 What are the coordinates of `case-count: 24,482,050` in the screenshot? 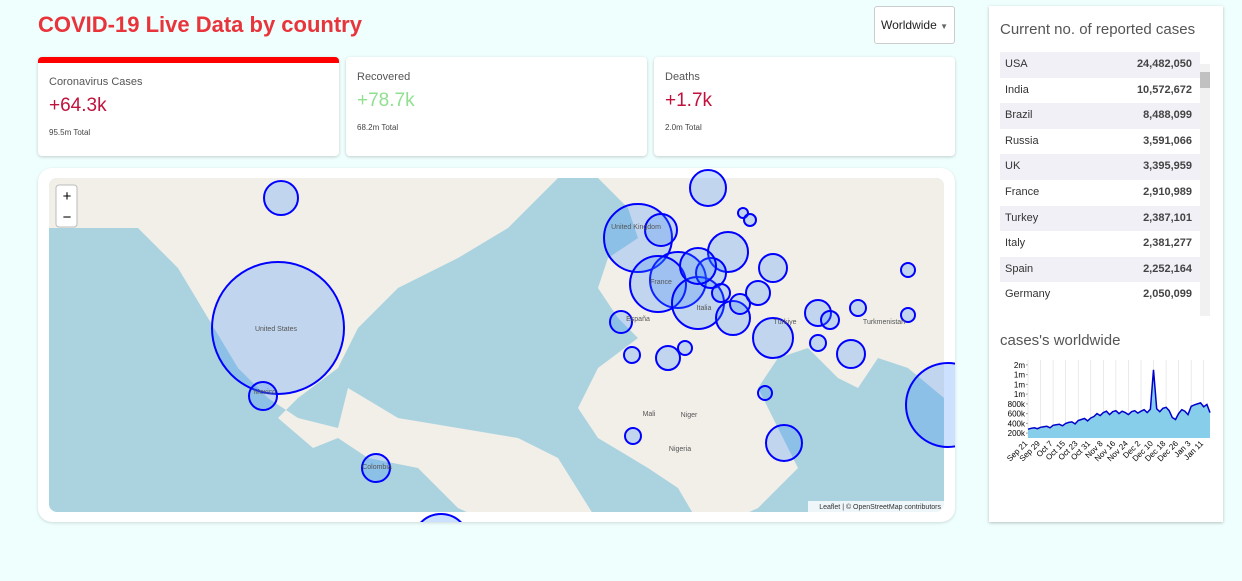 It's located at (1164, 64).